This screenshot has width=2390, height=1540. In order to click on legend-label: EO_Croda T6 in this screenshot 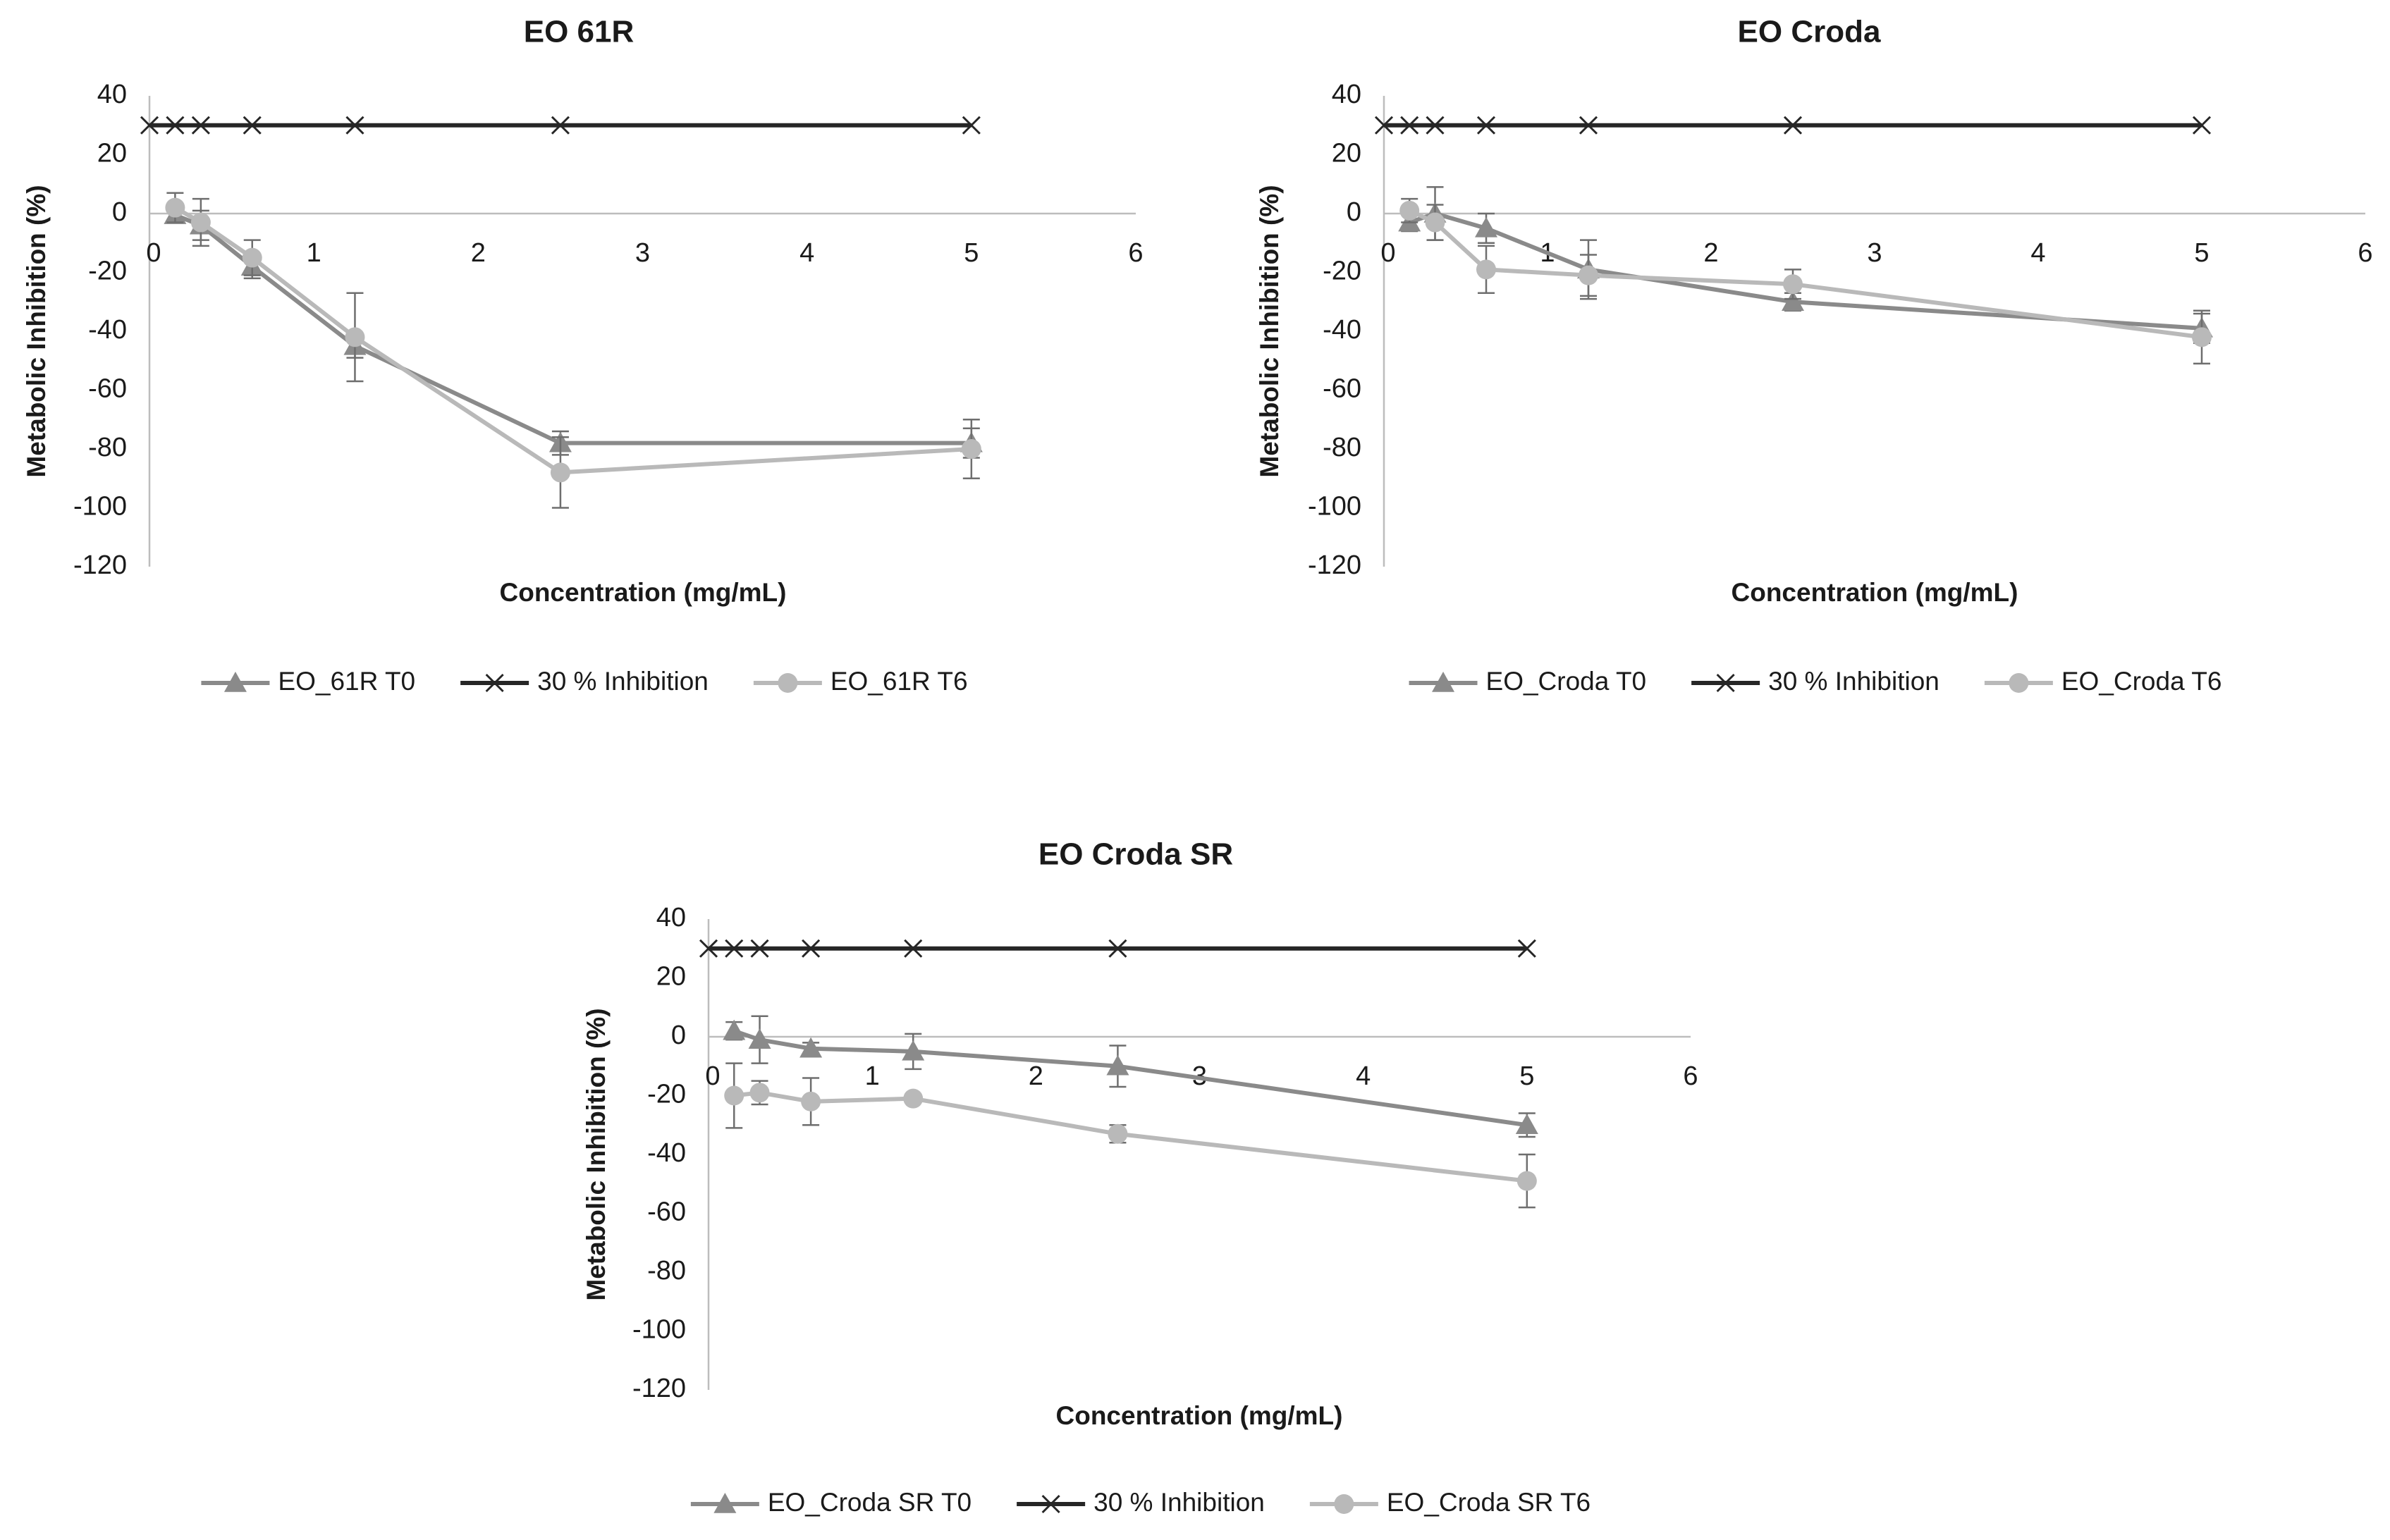, I will do `click(2141, 681)`.